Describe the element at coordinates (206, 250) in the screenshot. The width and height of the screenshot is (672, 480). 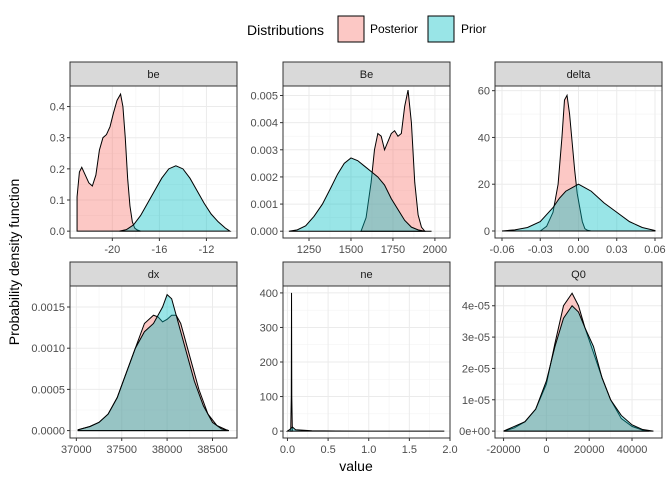
I see `x-tick-label: -12` at that location.